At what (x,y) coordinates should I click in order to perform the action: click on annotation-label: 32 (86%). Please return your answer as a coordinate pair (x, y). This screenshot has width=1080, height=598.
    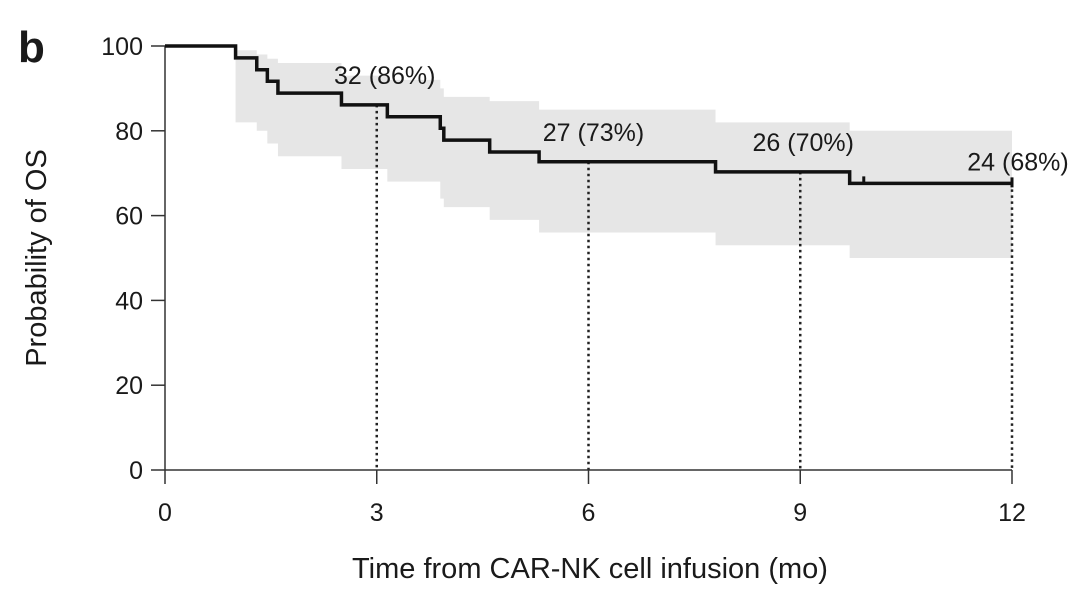
    Looking at the image, I should click on (384, 76).